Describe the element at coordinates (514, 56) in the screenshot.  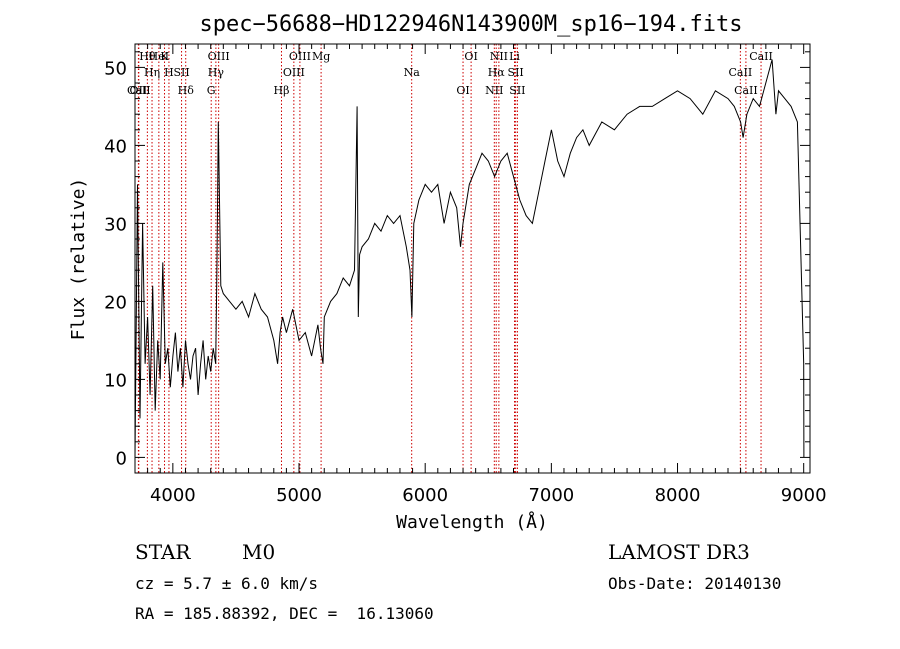
I see `line-label: Li` at that location.